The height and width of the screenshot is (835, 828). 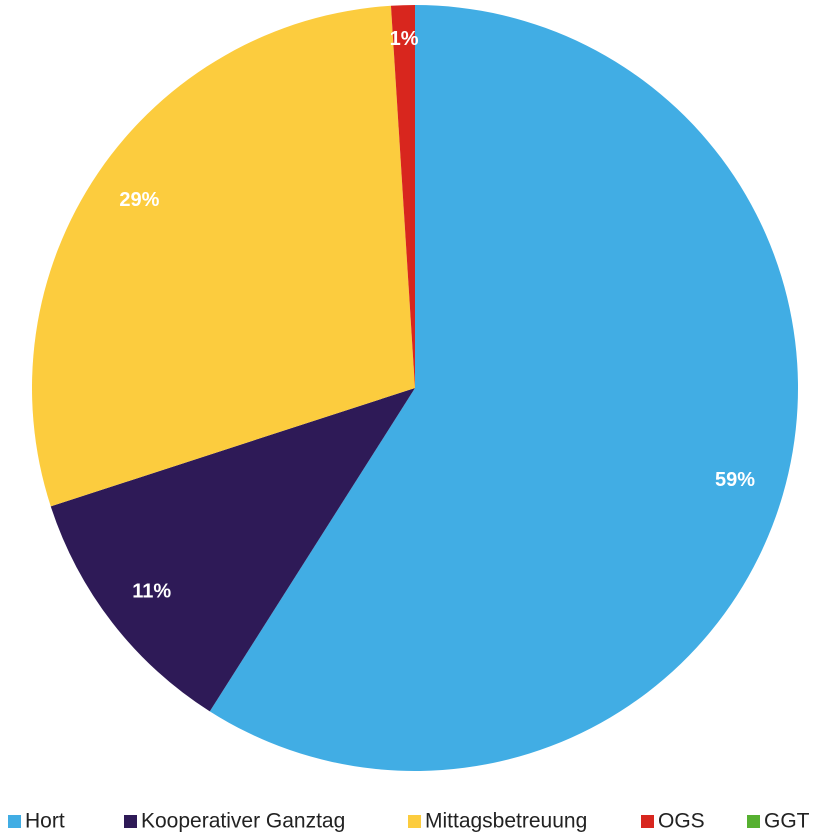 I want to click on value-label: 59%, so click(x=735, y=480).